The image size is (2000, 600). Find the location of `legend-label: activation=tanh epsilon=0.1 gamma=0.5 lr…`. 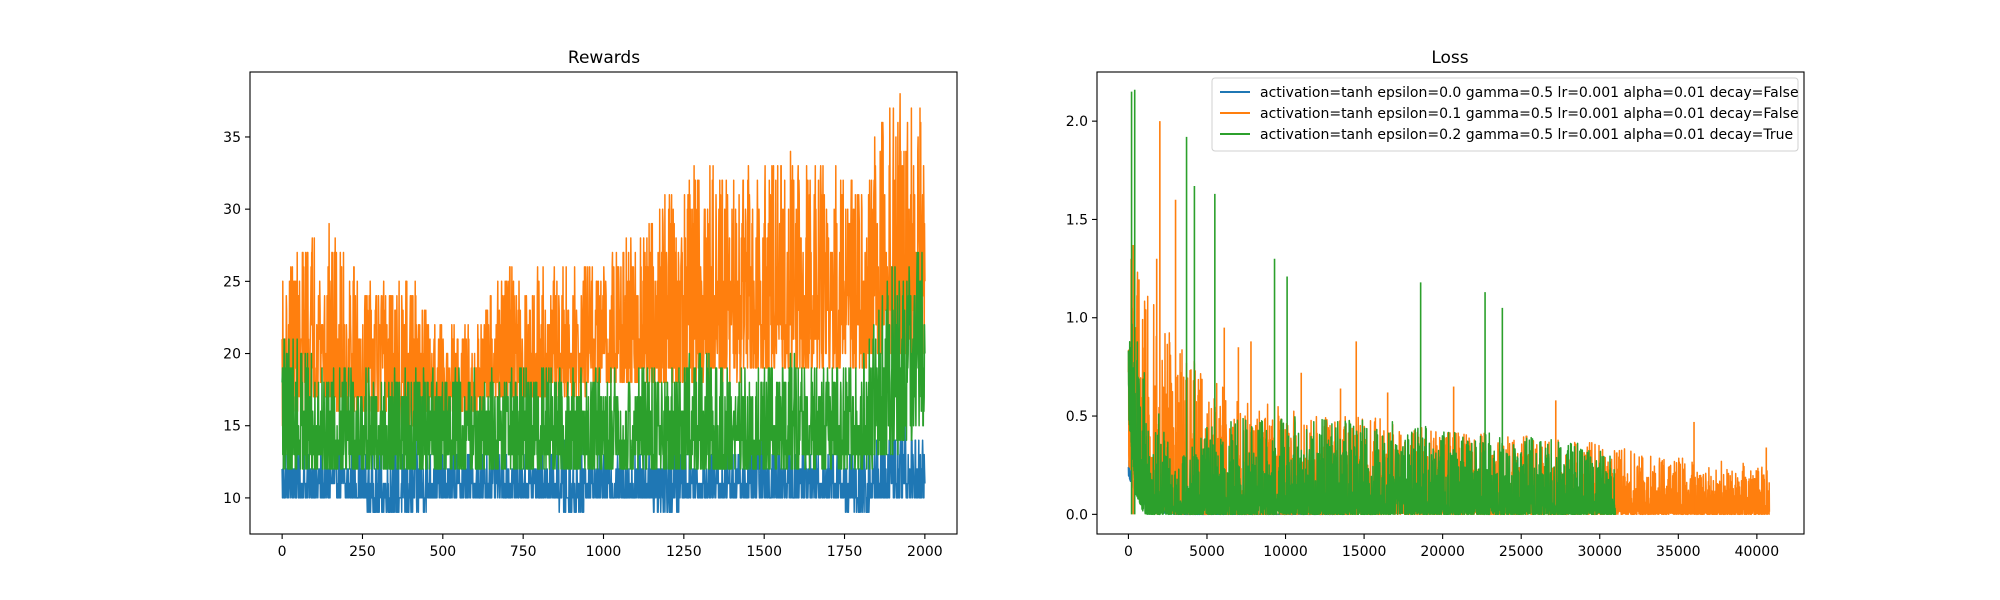

legend-label: activation=tanh epsilon=0.1 gamma=0.5 lr… is located at coordinates (1529, 114).